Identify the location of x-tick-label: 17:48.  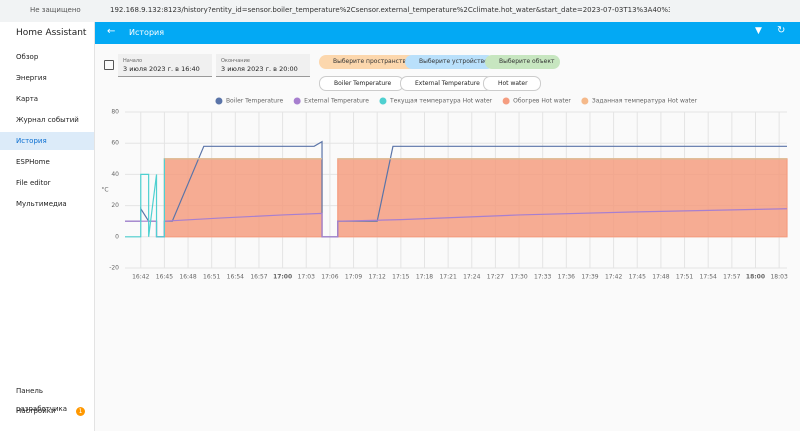
(660, 277).